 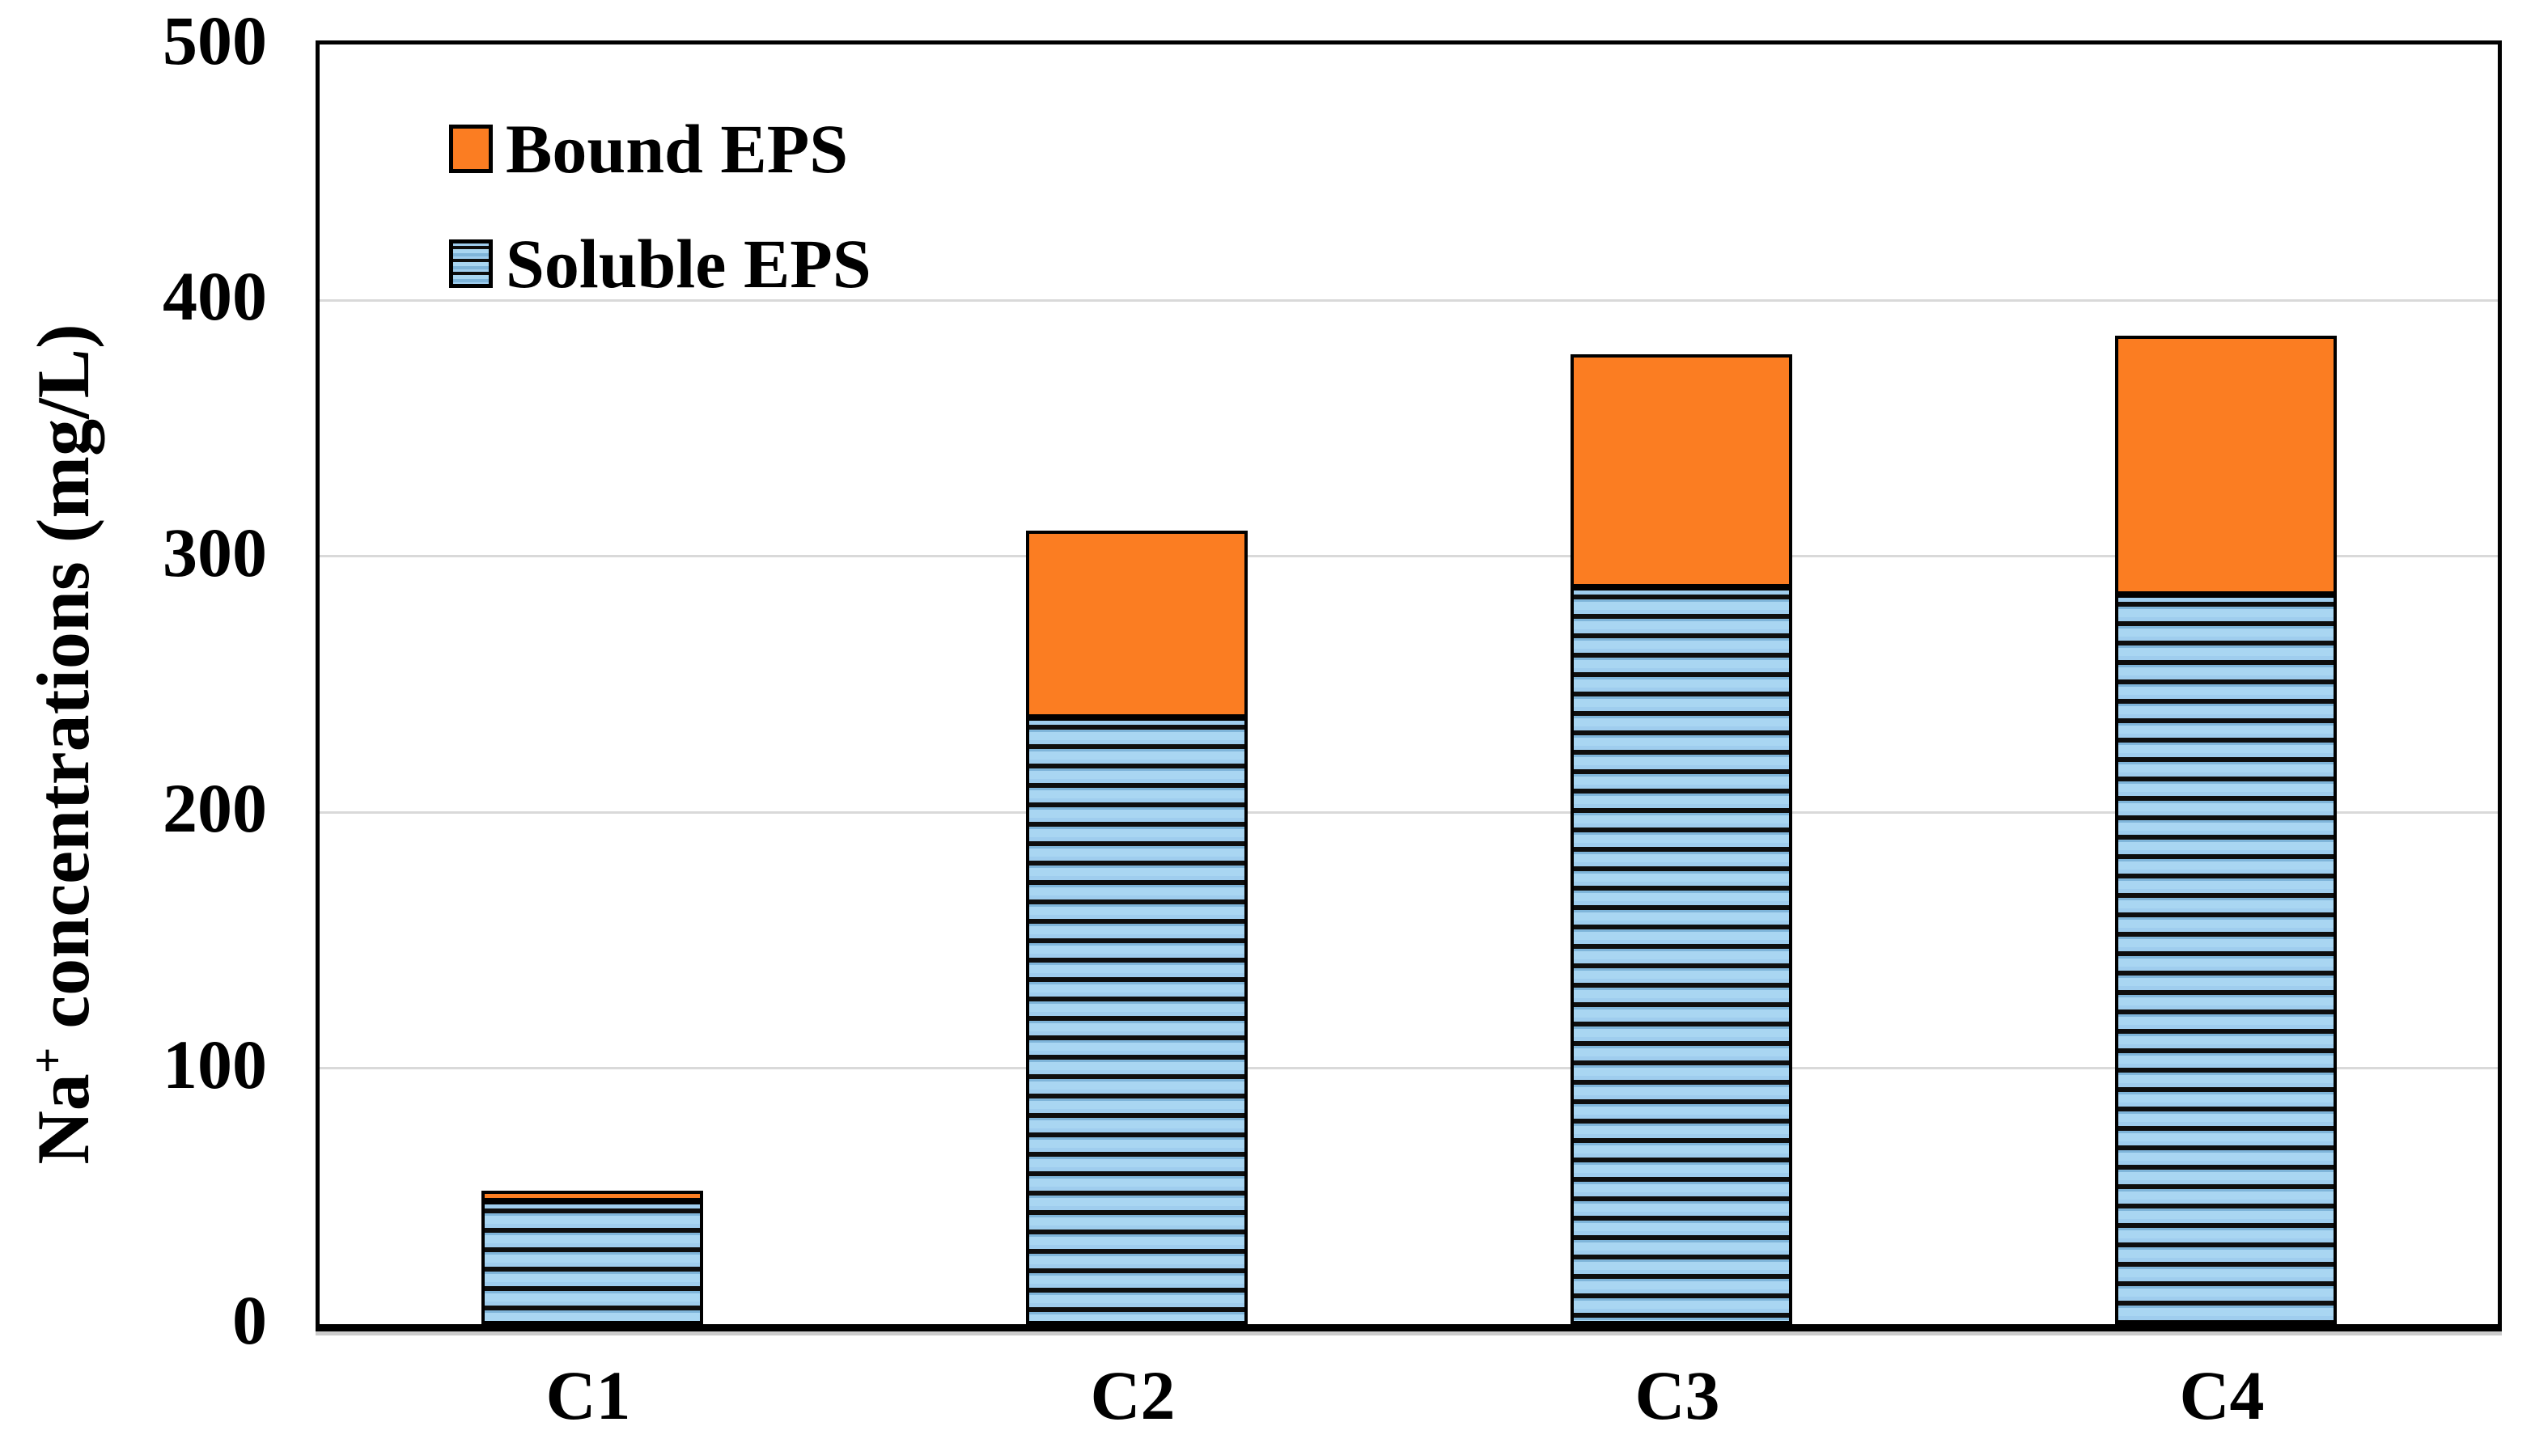 I want to click on bar-C4-bound-segment, so click(x=2226, y=466).